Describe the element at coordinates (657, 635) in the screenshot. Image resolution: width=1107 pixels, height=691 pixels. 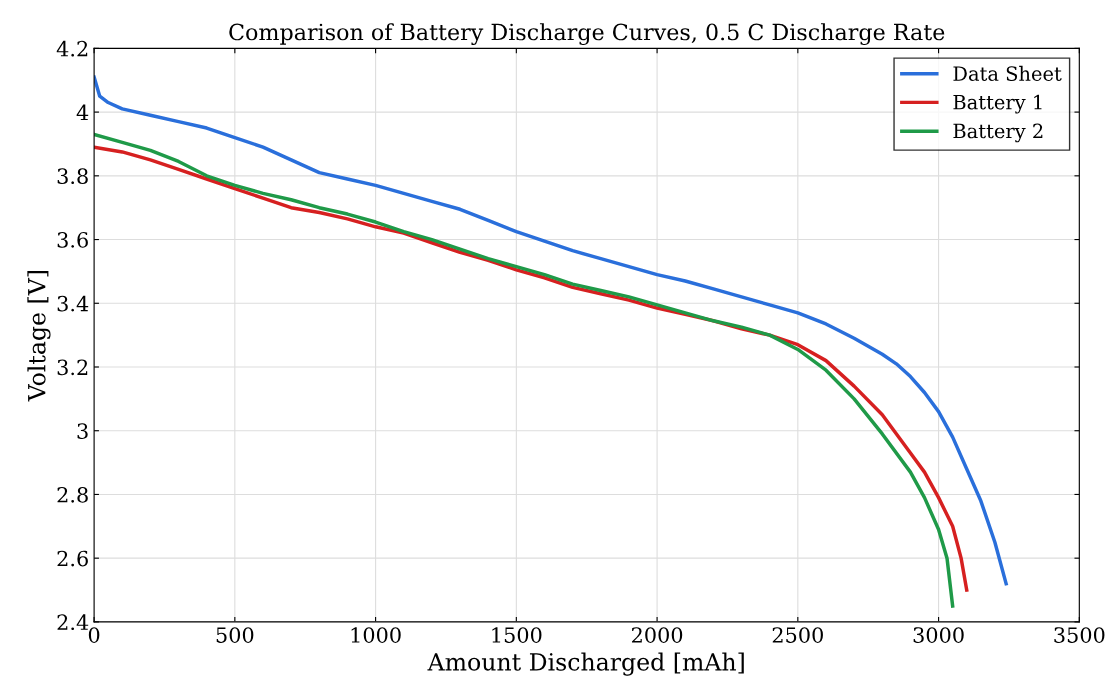
I see `x-tick-label: 2000` at that location.